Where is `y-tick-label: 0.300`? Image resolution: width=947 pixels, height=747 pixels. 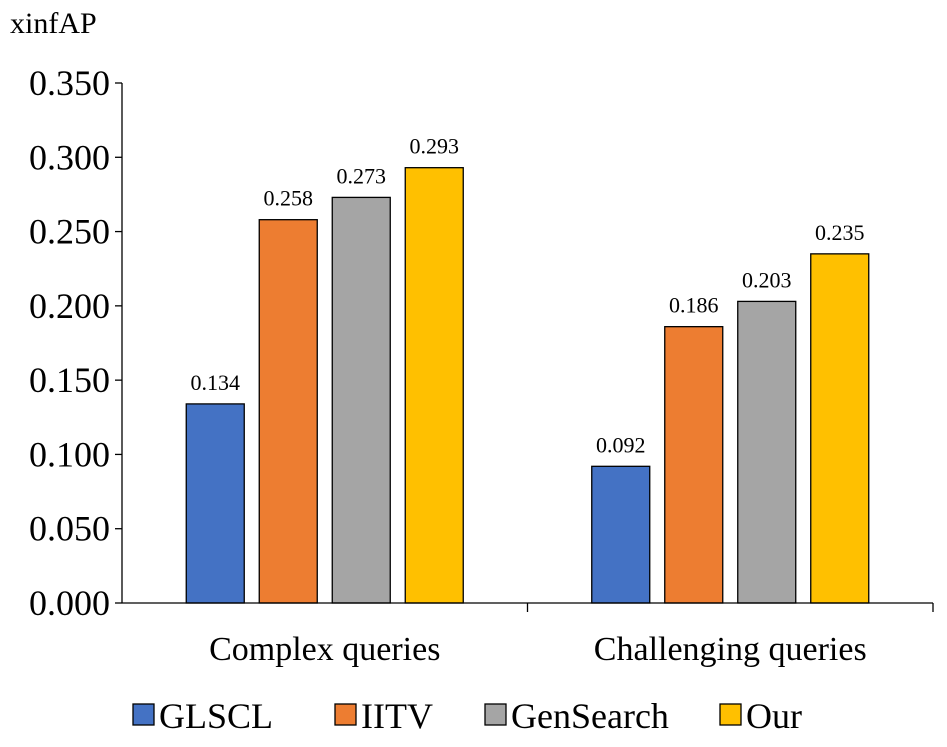
y-tick-label: 0.300 is located at coordinates (69, 157).